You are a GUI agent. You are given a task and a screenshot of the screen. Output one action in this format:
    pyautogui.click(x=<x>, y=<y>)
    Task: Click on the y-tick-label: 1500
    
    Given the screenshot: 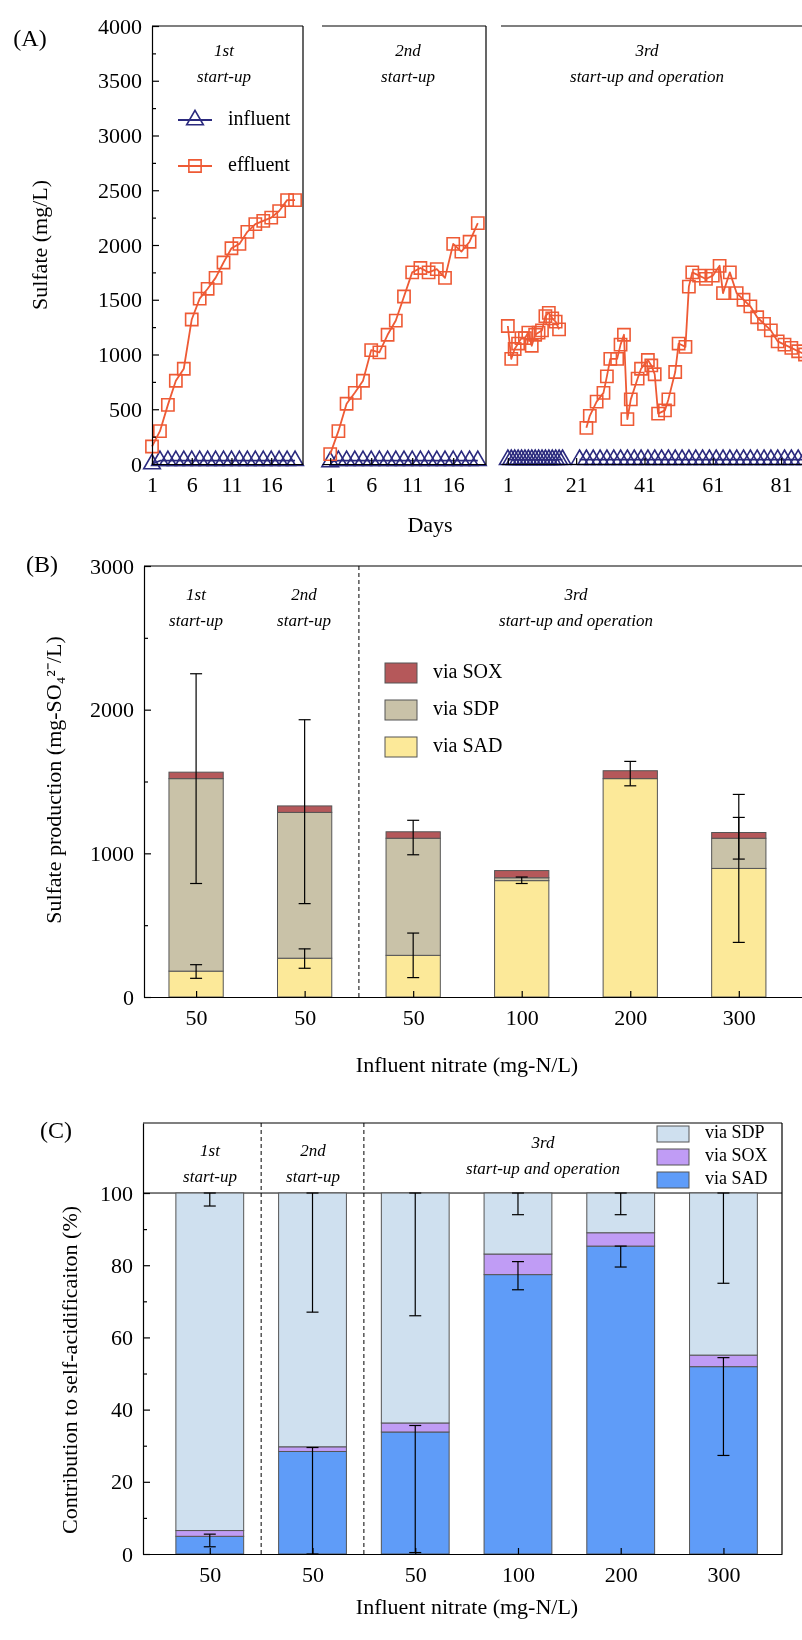 What is the action you would take?
    pyautogui.click(x=120, y=300)
    